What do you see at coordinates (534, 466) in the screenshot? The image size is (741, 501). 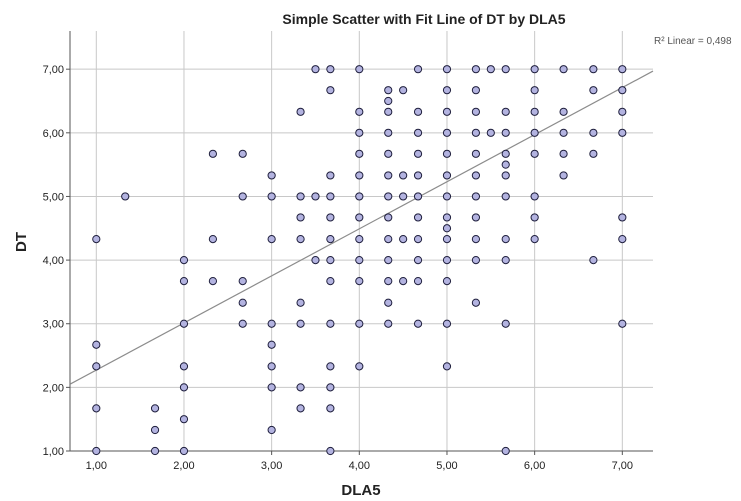 I see `x-tick-label: 6,00` at bounding box center [534, 466].